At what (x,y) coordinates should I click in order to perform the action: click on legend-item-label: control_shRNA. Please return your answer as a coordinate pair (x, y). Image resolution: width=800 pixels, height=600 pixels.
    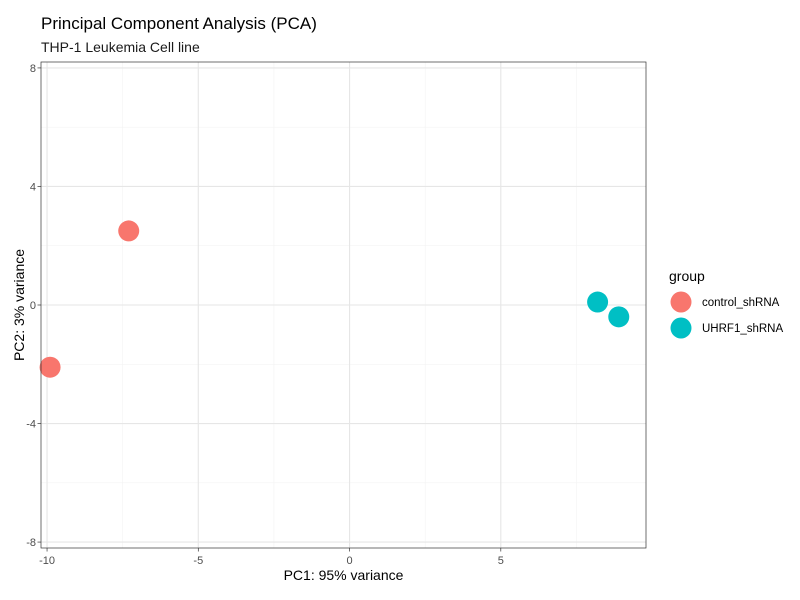
    Looking at the image, I should click on (741, 303).